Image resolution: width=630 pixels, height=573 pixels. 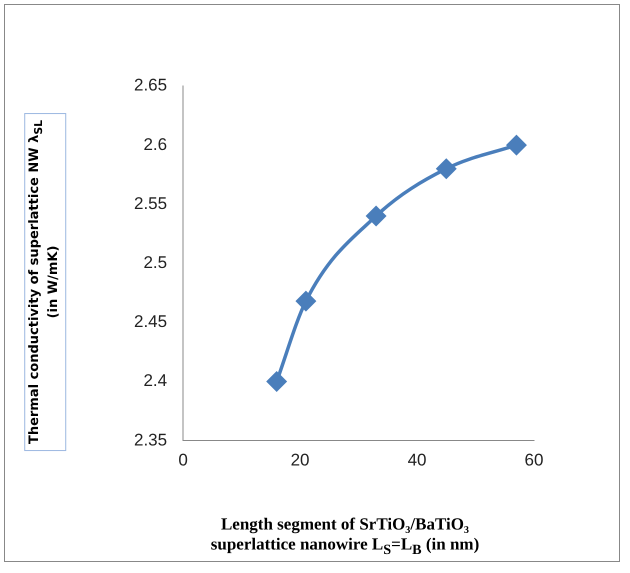 What do you see at coordinates (345, 537) in the screenshot?
I see `x-axis-title: Length segment of SrTiO₃/BaTiO₃ superlattice nanowire L$_{S}$=L$_{B}$ (in nm)` at bounding box center [345, 537].